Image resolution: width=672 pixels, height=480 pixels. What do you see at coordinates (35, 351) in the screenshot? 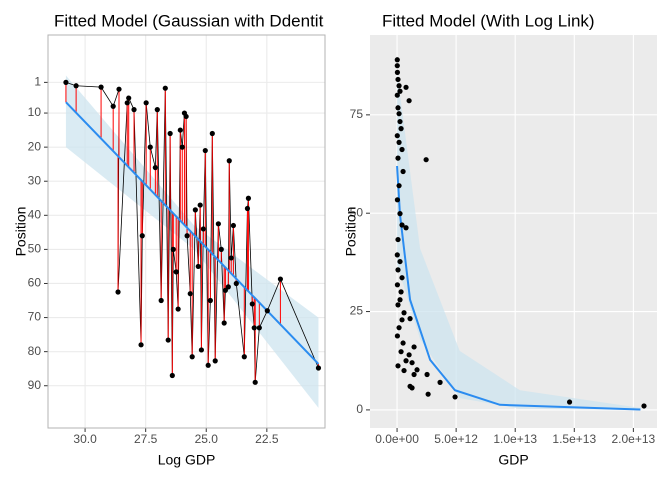
I see `y-tick-label: 80` at bounding box center [35, 351].